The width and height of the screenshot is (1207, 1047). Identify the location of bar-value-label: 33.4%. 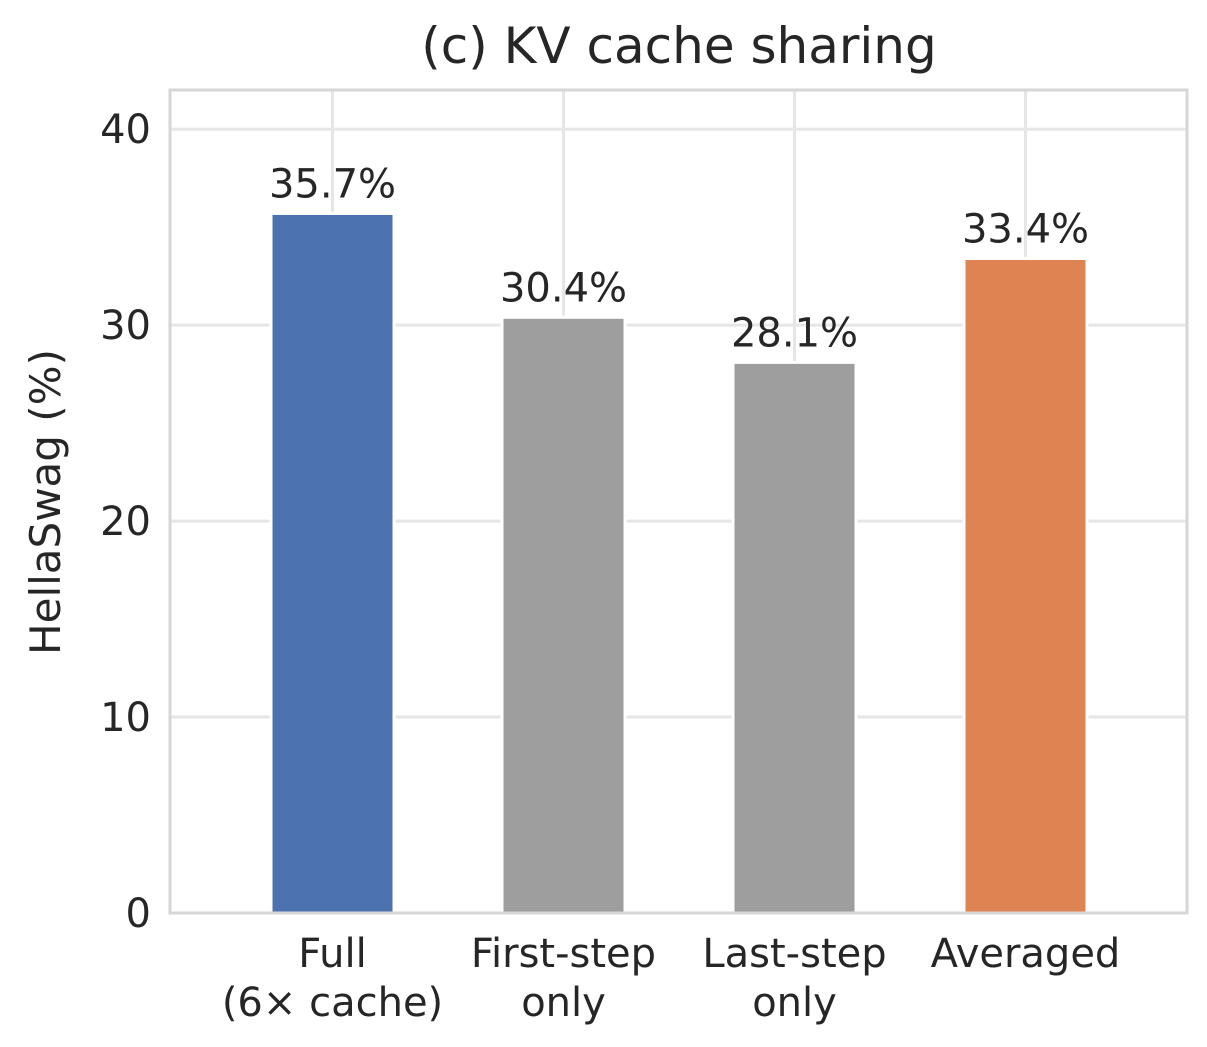
(1025, 230).